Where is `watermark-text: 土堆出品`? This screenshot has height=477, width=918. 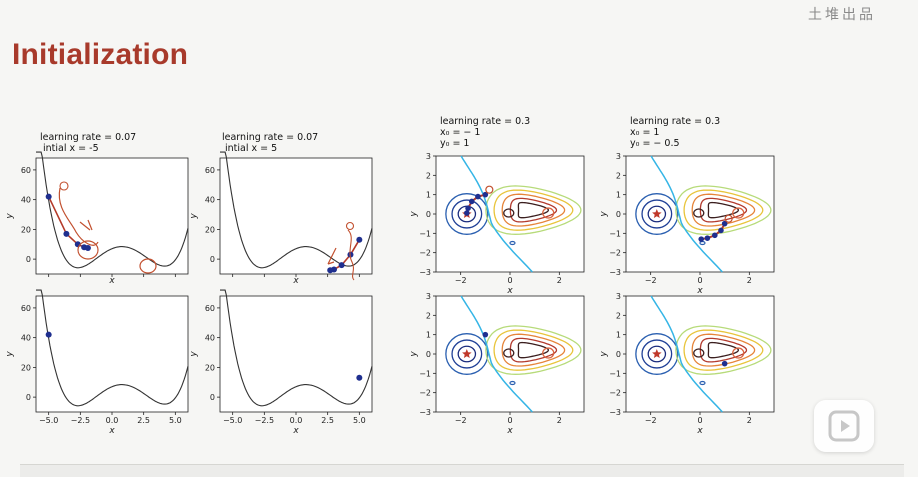 watermark-text: 土堆出品 is located at coordinates (842, 15).